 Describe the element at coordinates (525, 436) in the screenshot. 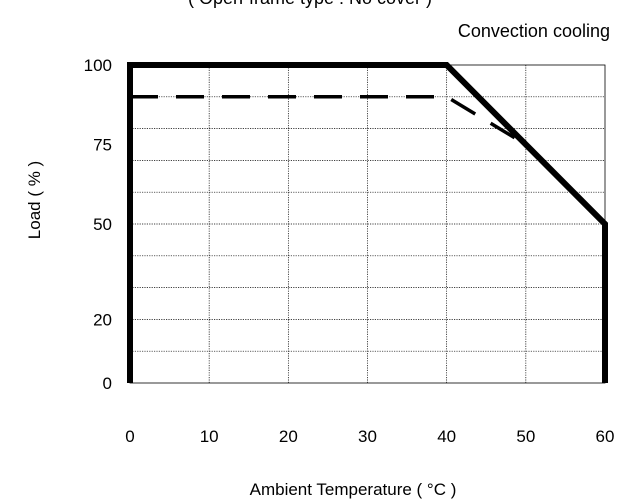

I see `x-tick-label: 50` at that location.